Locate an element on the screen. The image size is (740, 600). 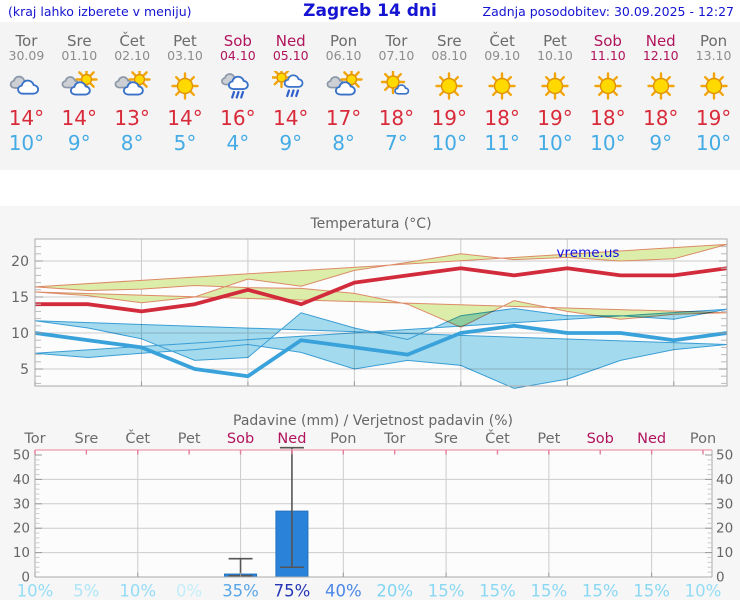
day-tmax: 14° is located at coordinates (79, 118).